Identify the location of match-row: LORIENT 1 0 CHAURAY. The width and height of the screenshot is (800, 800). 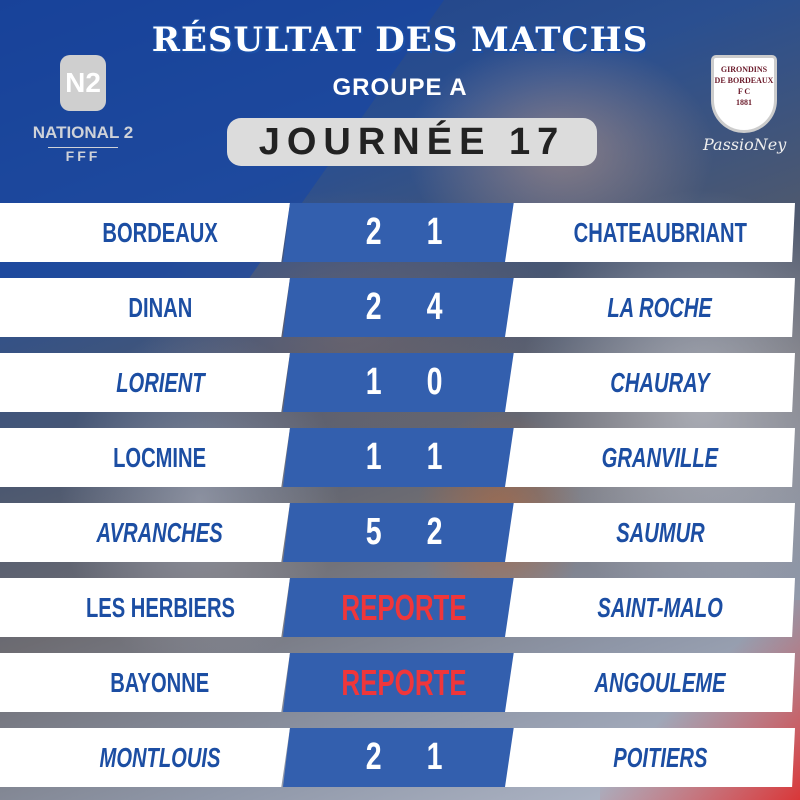
(400, 382).